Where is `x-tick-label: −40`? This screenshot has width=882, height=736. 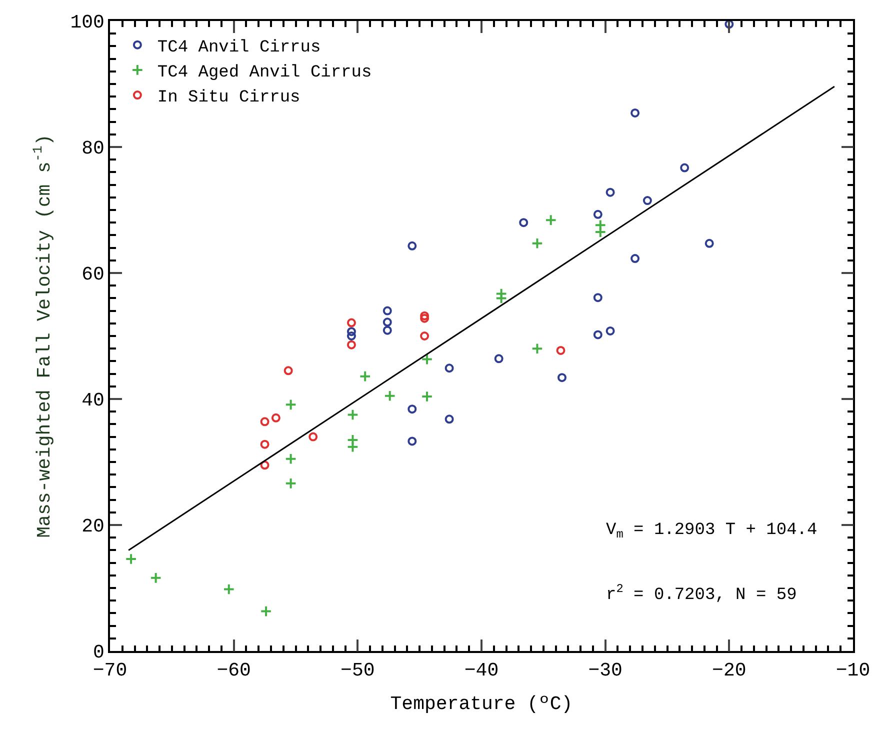 x-tick-label: −40 is located at coordinates (481, 671).